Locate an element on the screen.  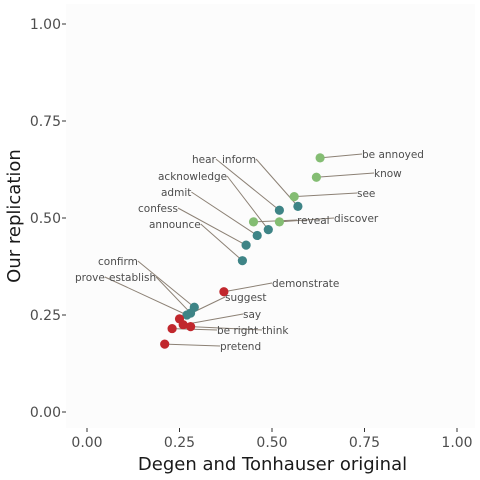
y-tick-label: 0.00 is located at coordinates (45, 413).